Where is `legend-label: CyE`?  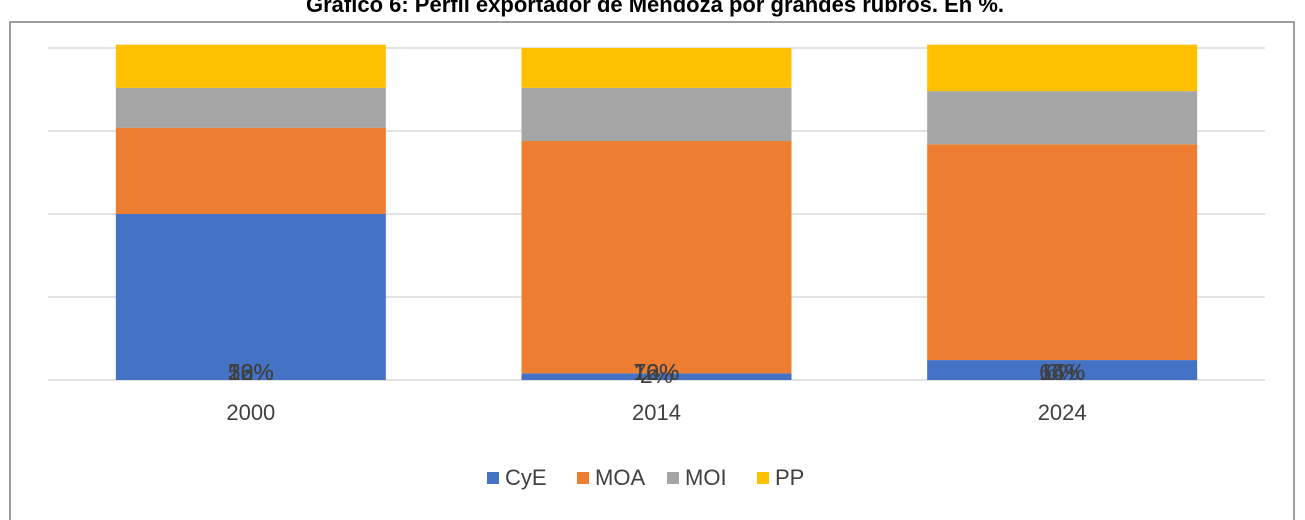
legend-label: CyE is located at coordinates (526, 477).